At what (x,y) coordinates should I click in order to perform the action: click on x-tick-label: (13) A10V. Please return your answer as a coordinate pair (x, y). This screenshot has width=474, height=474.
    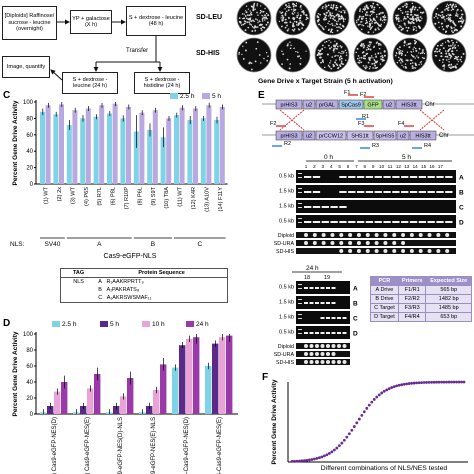
    Looking at the image, I should click on (207, 199).